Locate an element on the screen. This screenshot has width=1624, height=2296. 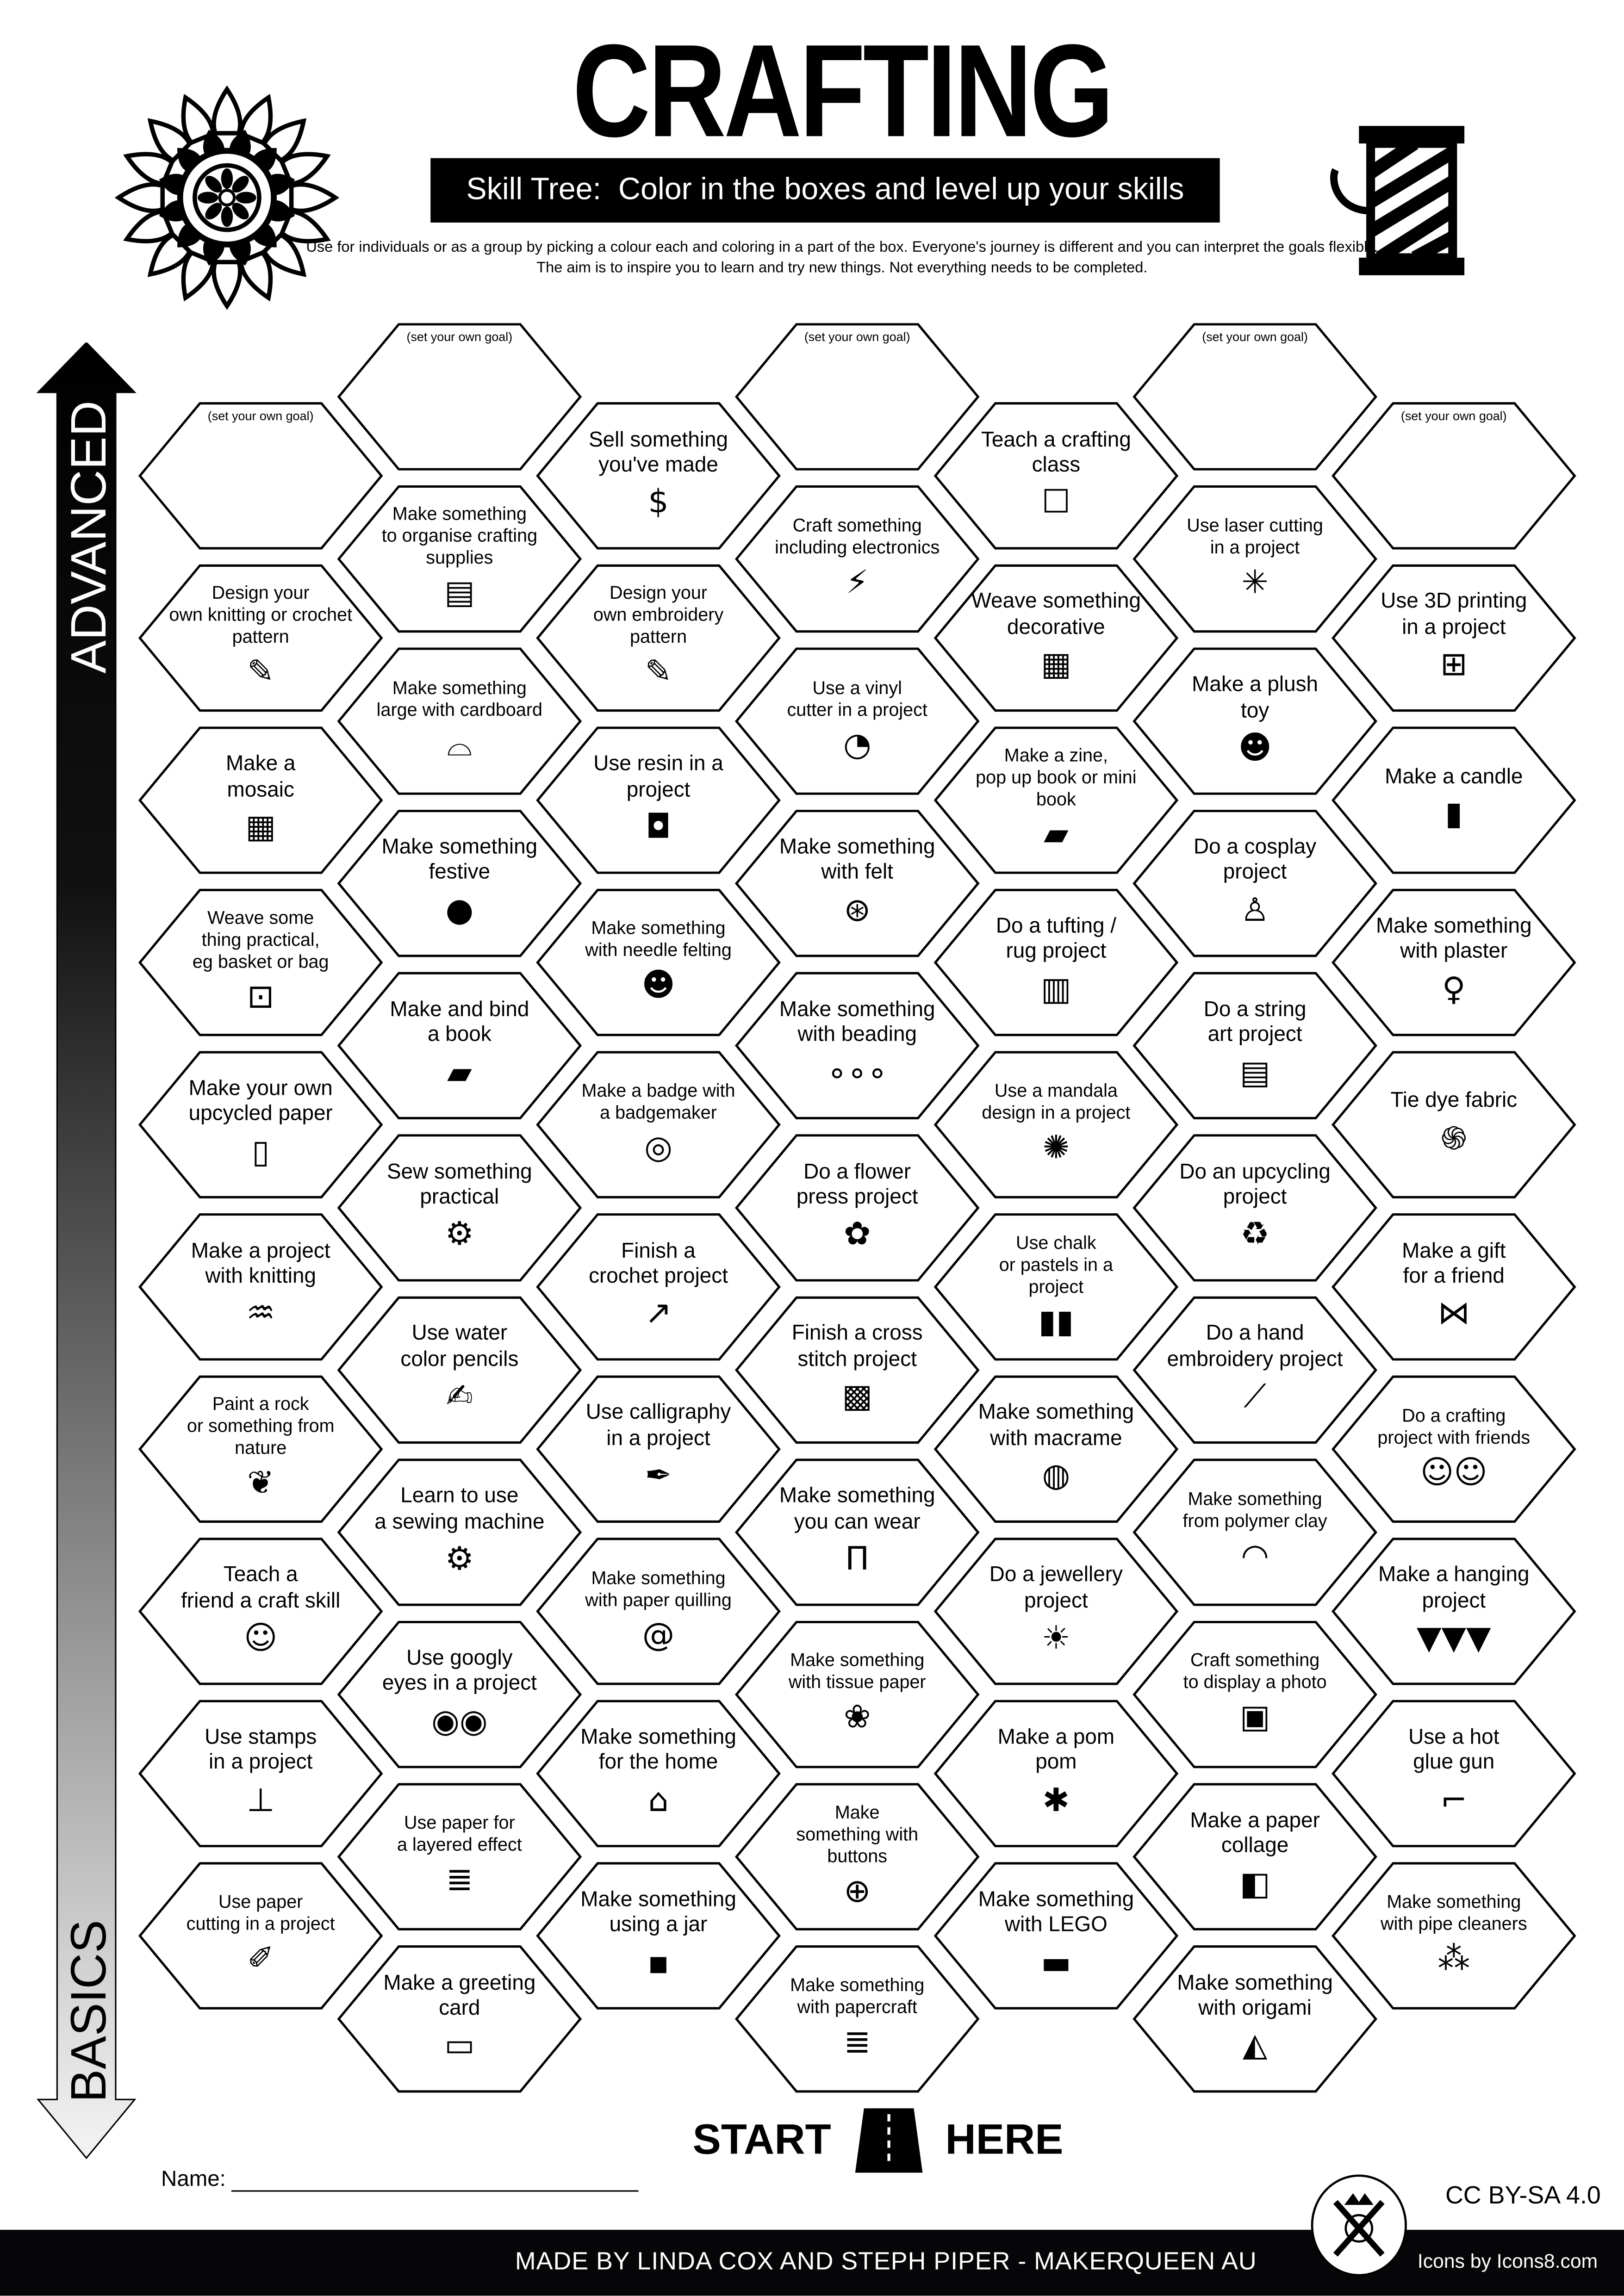
skill-item: Make something with felt ⊛ is located at coordinates (857, 884).